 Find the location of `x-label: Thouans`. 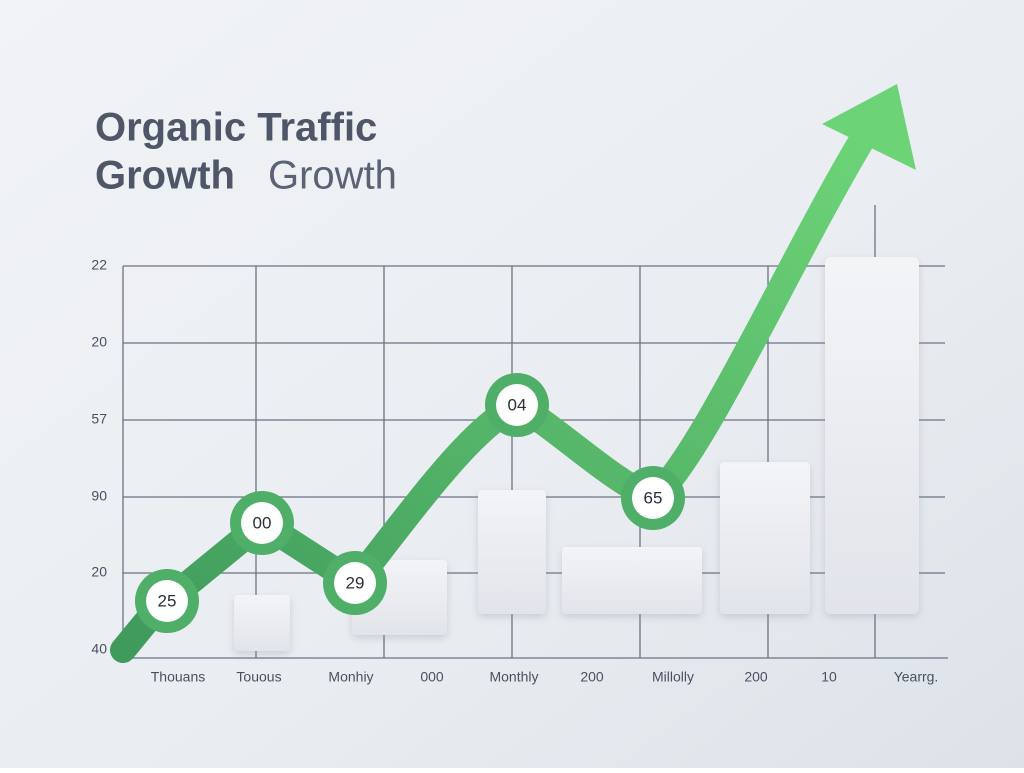

x-label: Thouans is located at coordinates (178, 677).